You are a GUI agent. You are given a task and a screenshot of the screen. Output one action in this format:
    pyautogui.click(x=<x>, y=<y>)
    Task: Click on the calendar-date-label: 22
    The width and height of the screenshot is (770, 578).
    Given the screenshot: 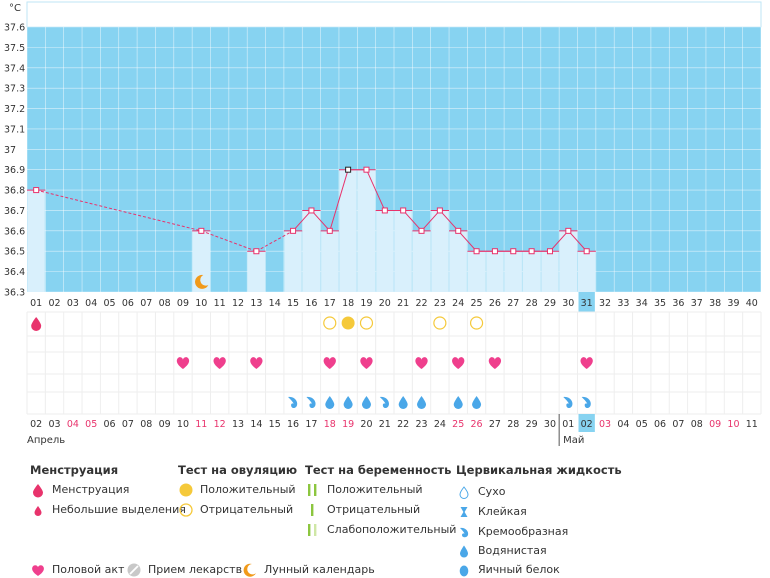 What is the action you would take?
    pyautogui.click(x=403, y=424)
    